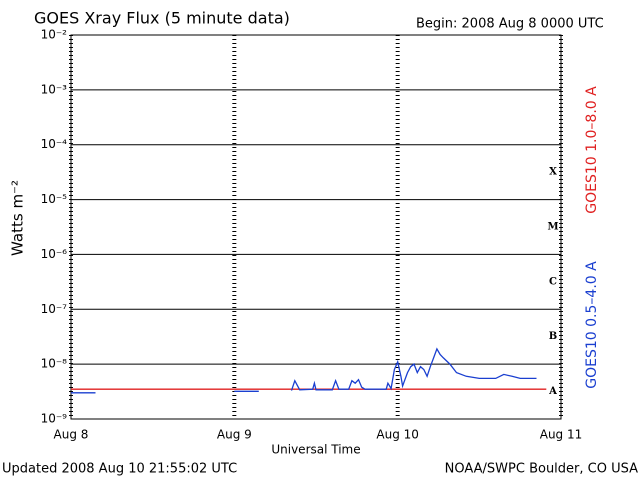  Describe the element at coordinates (54, 35) in the screenshot. I see `y-tick-label: 10⁻²` at that location.